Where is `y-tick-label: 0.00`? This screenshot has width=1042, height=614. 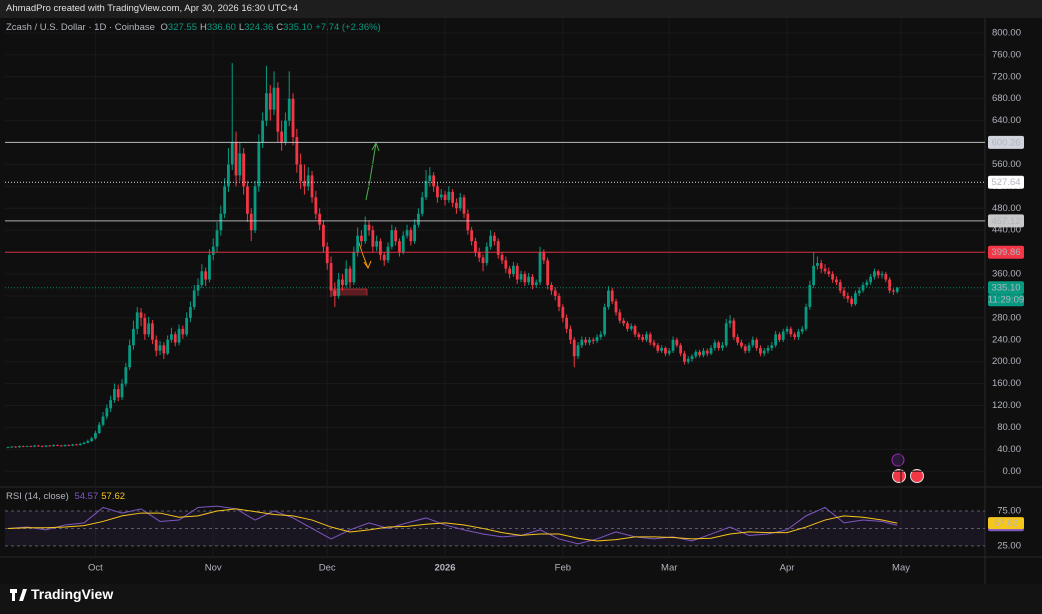
y-tick-label: 0.00 is located at coordinates (1012, 471).